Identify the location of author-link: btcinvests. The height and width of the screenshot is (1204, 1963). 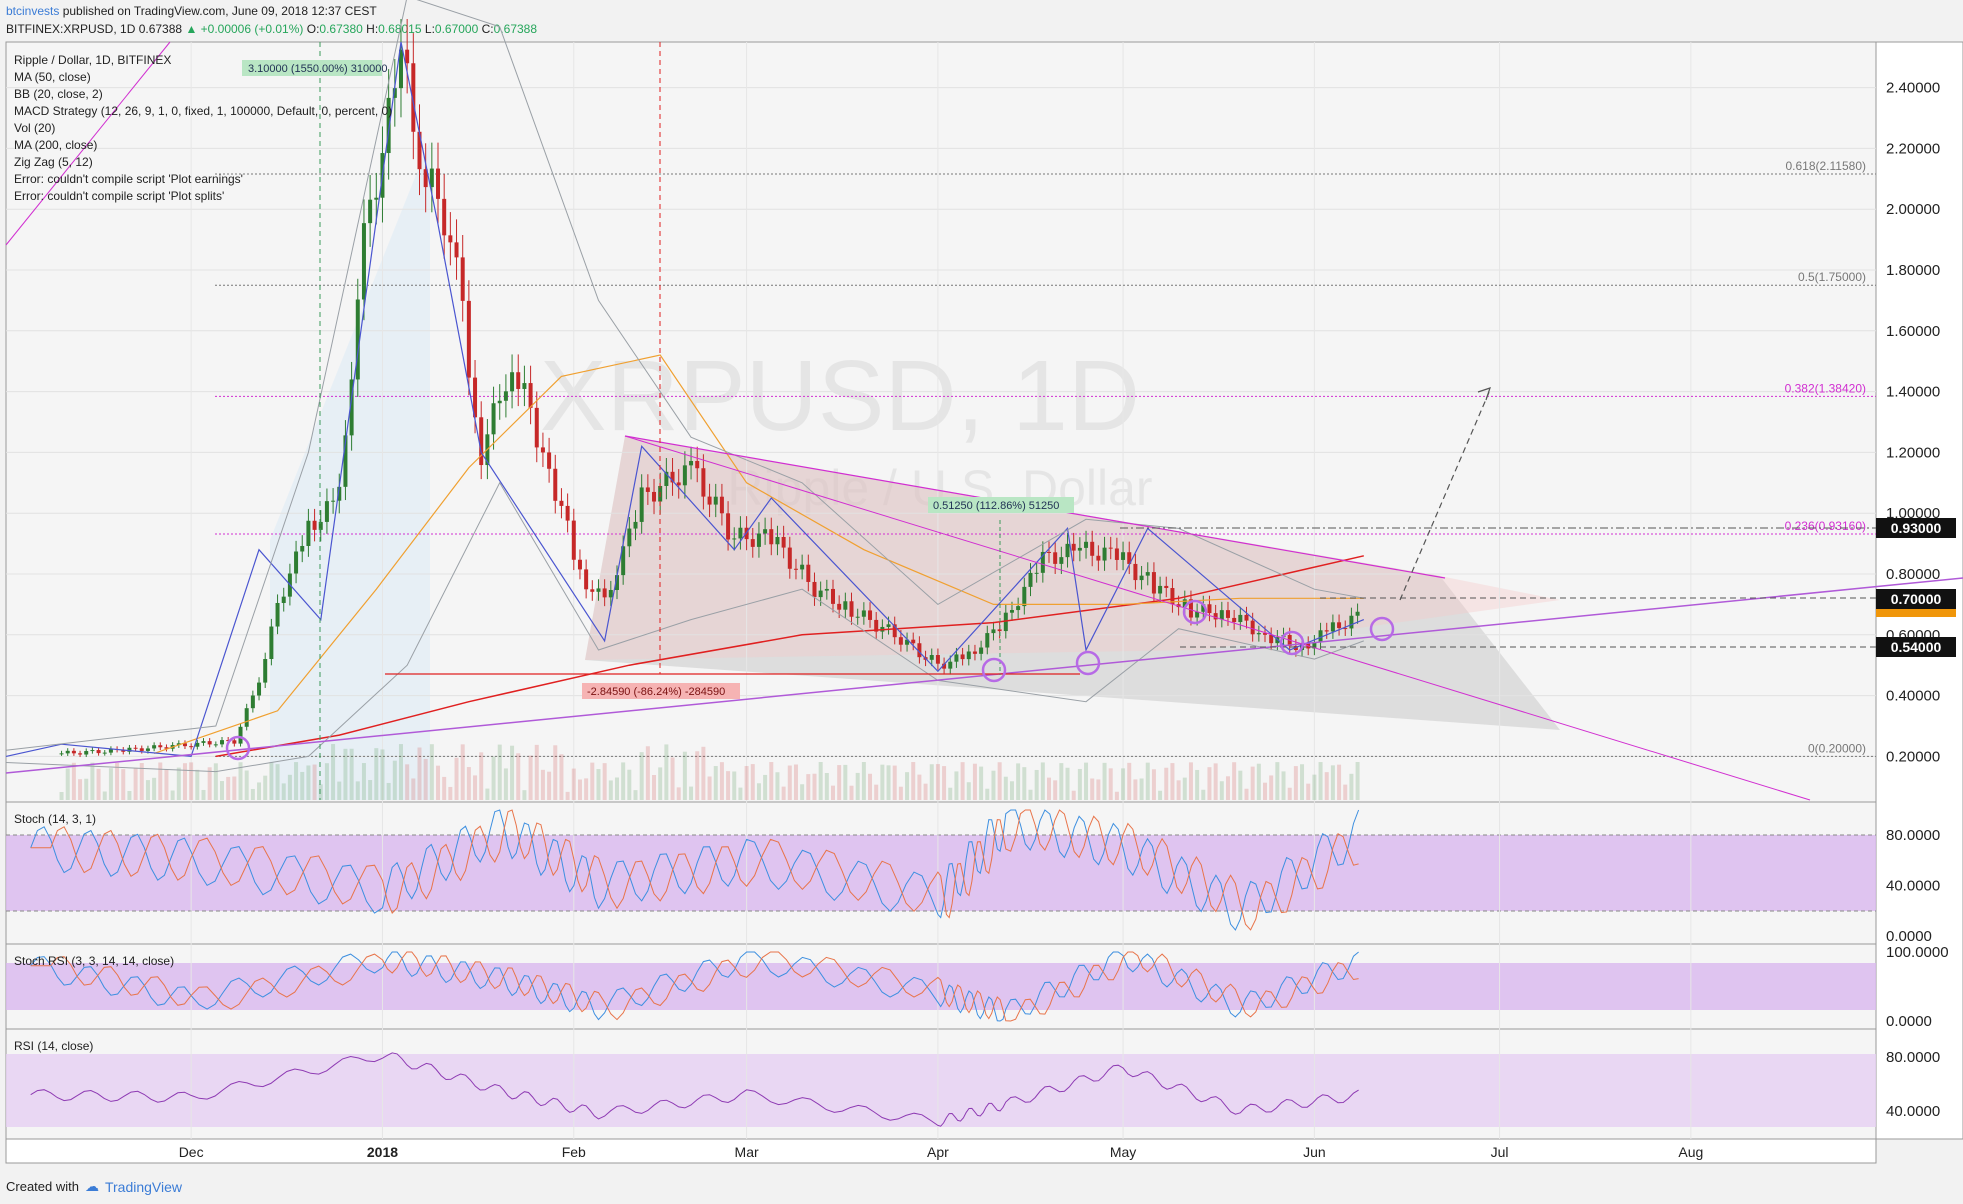
(33, 11).